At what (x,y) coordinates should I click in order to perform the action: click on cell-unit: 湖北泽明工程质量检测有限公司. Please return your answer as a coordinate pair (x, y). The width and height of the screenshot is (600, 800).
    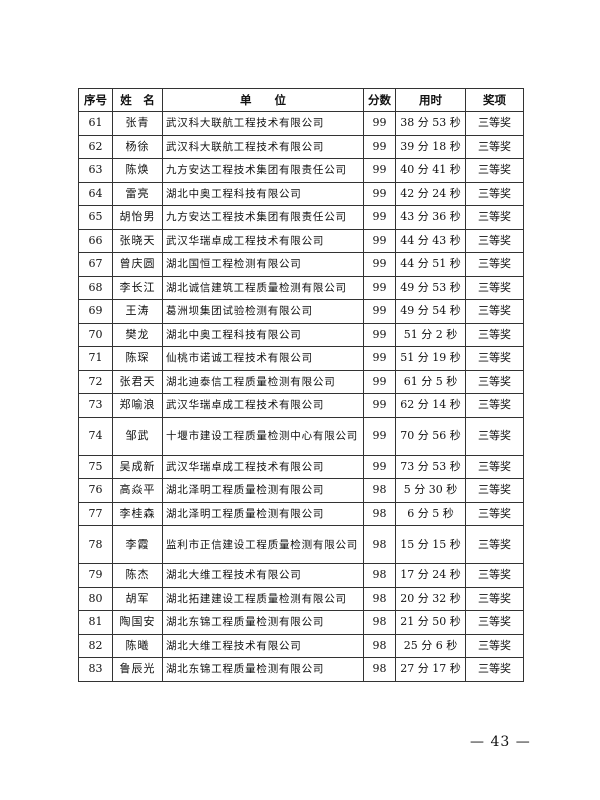
    Looking at the image, I should click on (263, 513).